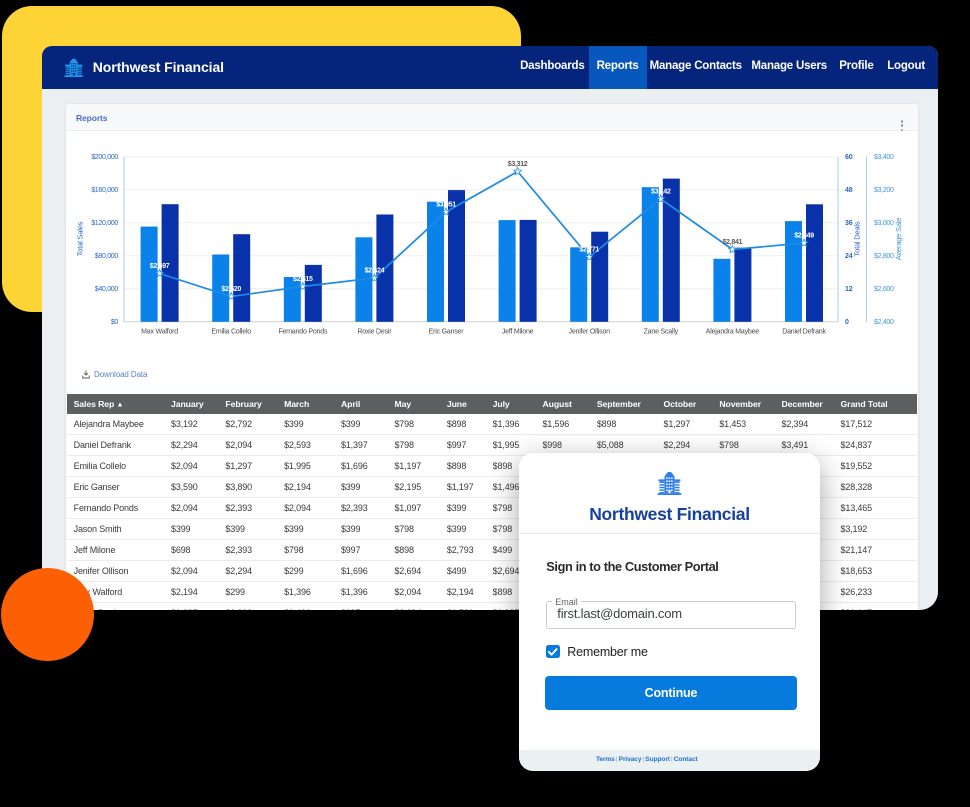 The width and height of the screenshot is (970, 807). What do you see at coordinates (231, 289) in the screenshot?
I see `svg-text: $2,520` at bounding box center [231, 289].